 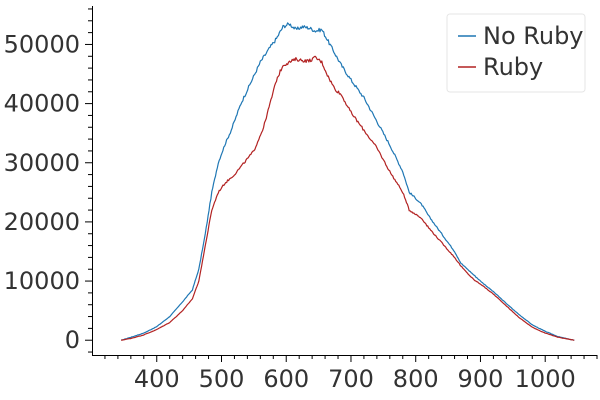 I want to click on x-tick-label: 700, so click(x=351, y=379).